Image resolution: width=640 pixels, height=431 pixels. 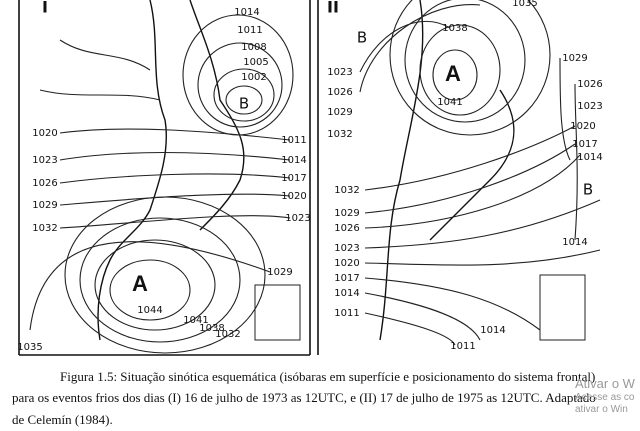 What do you see at coordinates (605, 383) in the screenshot?
I see `watermark: Ativar o W` at bounding box center [605, 383].